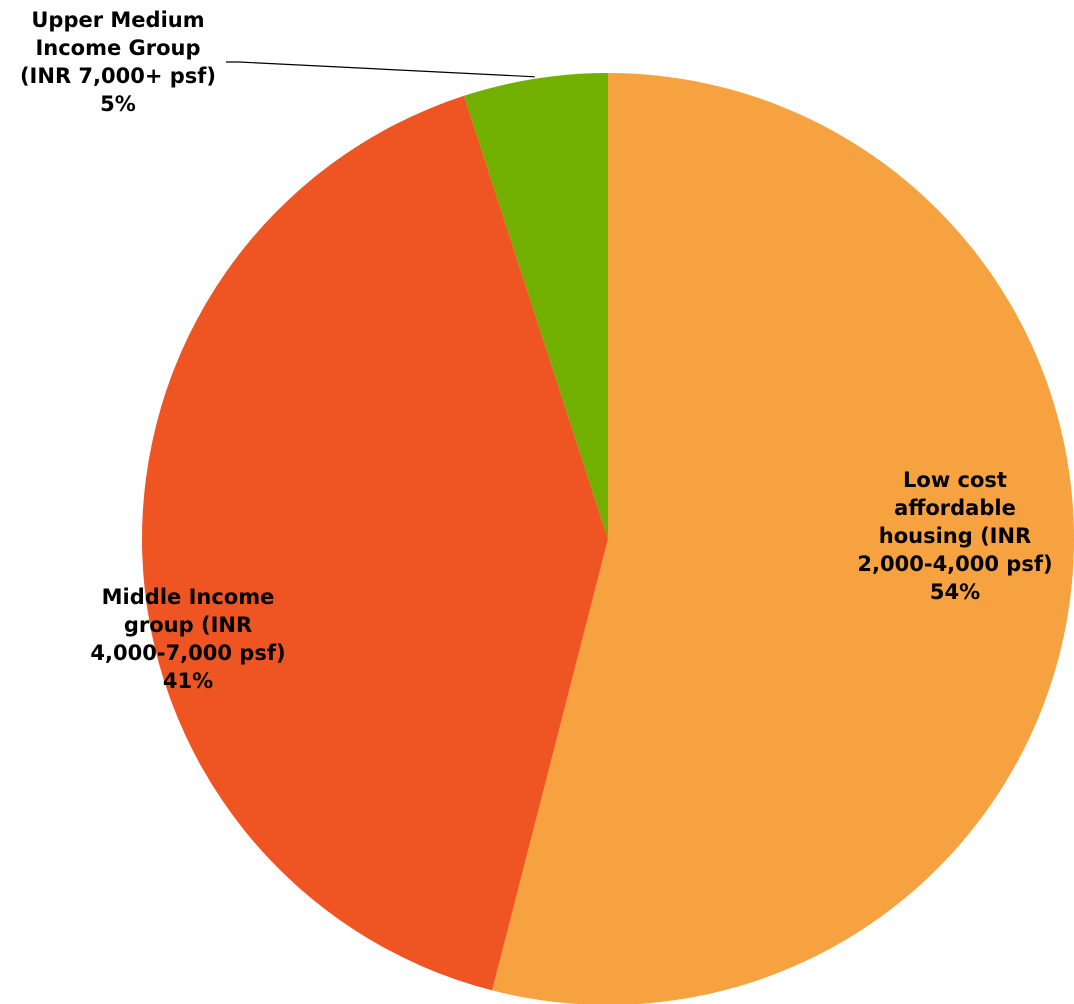 The width and height of the screenshot is (1074, 1004). I want to click on slice-value-label: 41%, so click(188, 681).